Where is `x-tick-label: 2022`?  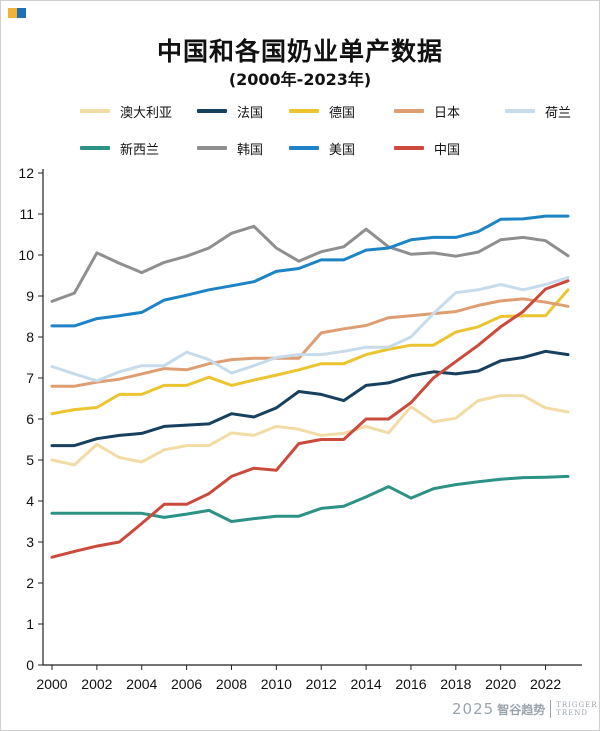 x-tick-label: 2022 is located at coordinates (545, 684).